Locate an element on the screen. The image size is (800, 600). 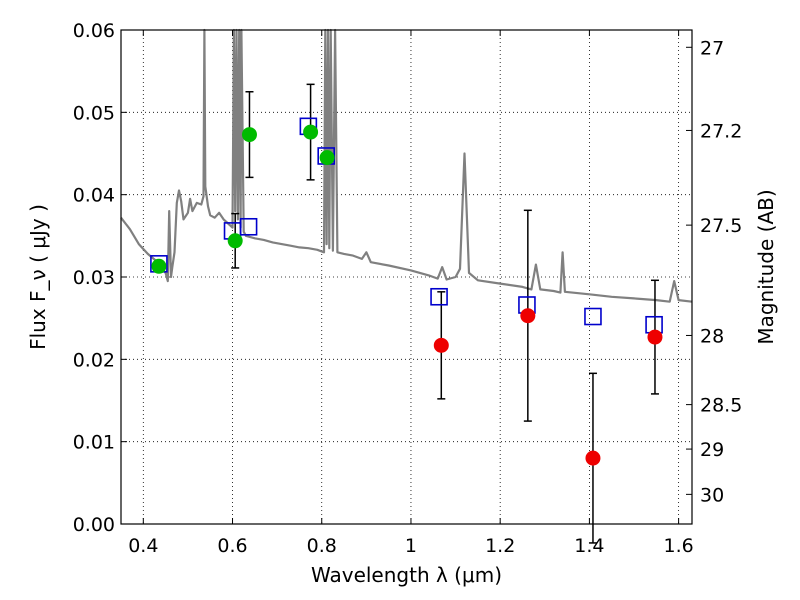
right-tick-label: 28 is located at coordinates (712, 336).